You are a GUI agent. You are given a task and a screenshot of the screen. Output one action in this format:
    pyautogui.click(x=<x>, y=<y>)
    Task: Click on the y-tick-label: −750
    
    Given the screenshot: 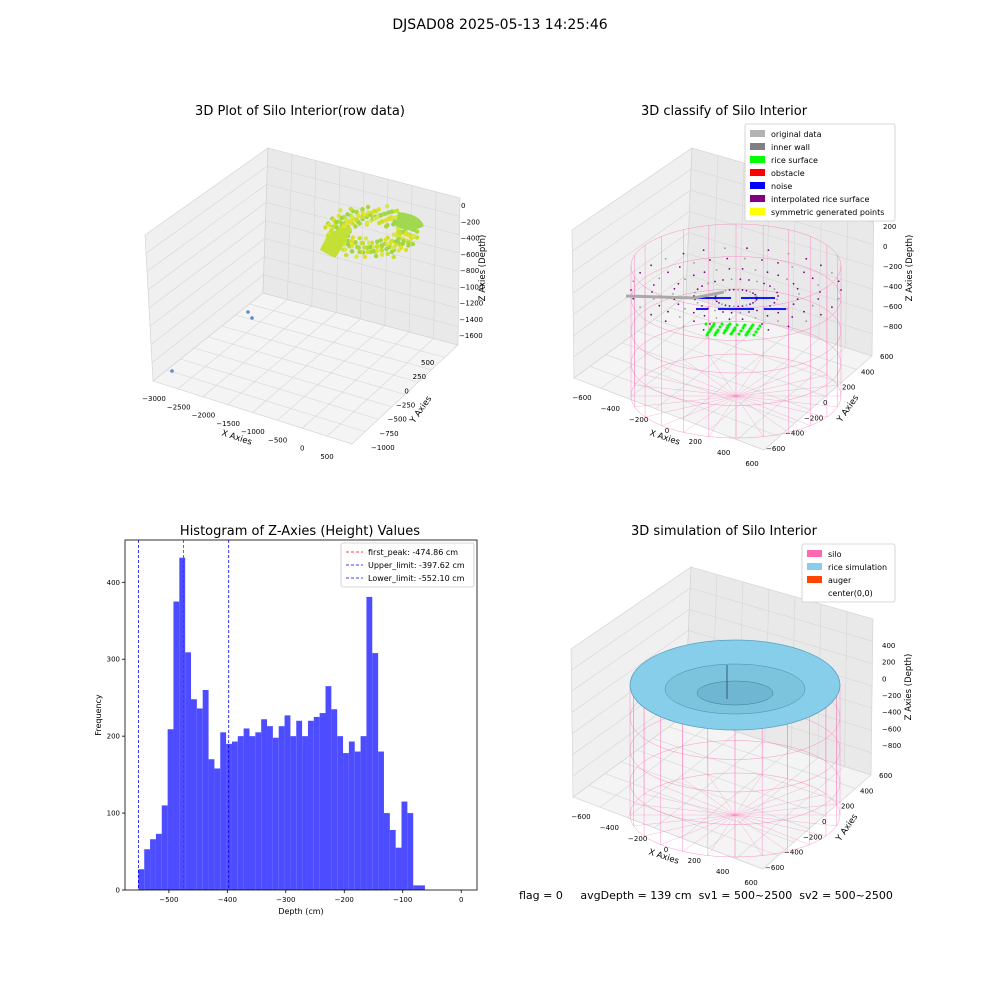 What is the action you would take?
    pyautogui.click(x=388, y=434)
    